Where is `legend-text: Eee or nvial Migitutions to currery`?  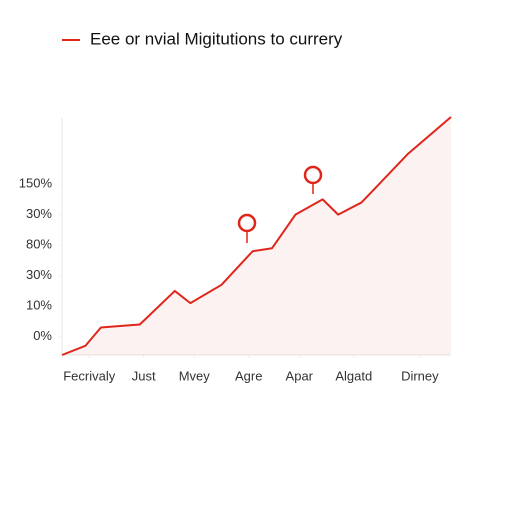 legend-text: Eee or nvial Migitutions to currery is located at coordinates (216, 38).